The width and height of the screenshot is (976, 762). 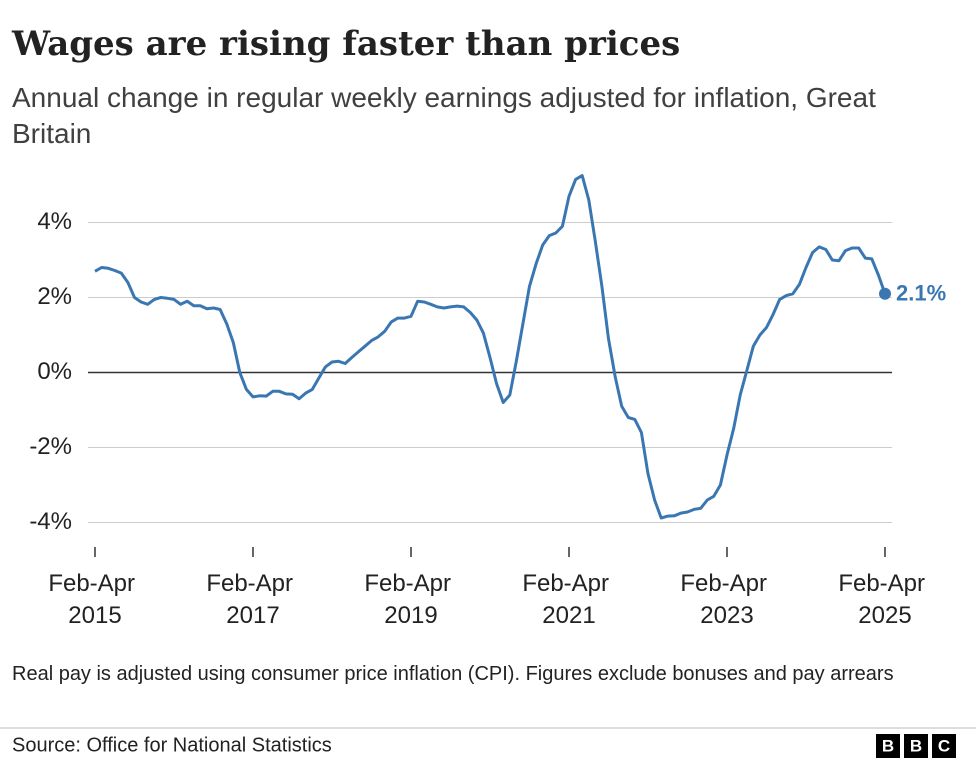 I want to click on logo-letter: C, so click(x=944, y=745).